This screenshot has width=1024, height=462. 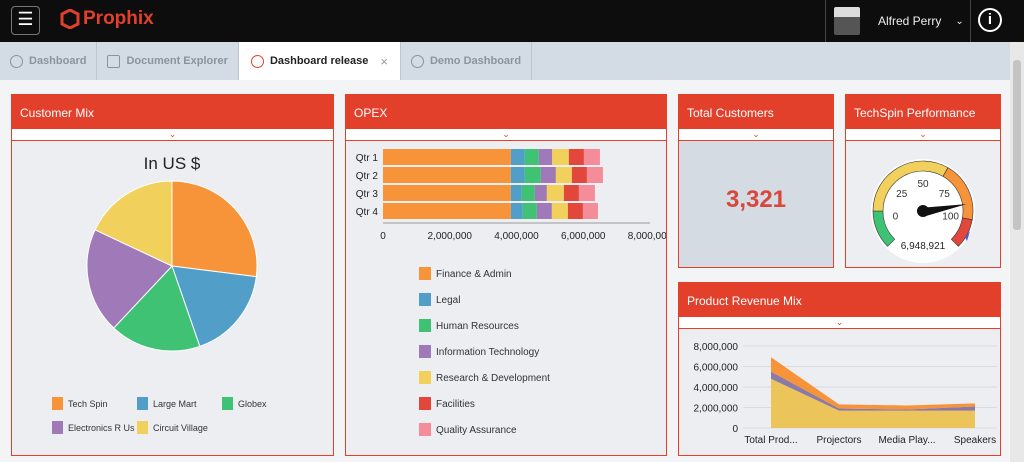 I want to click on category-label: Qtr 4, so click(x=367, y=212).